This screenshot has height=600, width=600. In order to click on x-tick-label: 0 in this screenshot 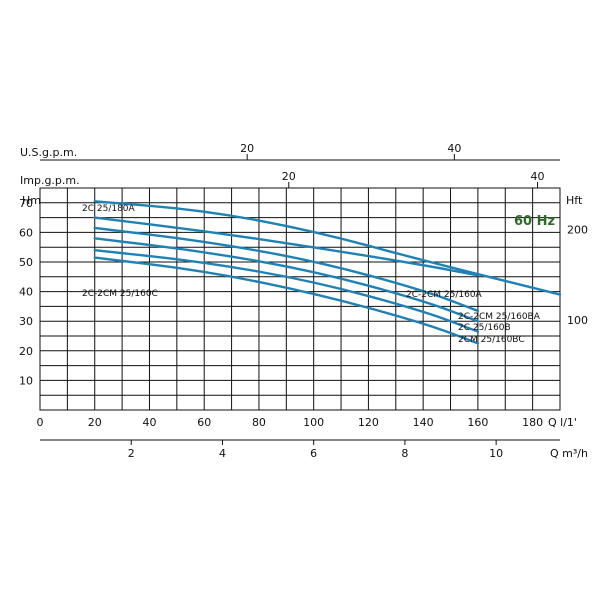, I will do `click(40, 422)`.